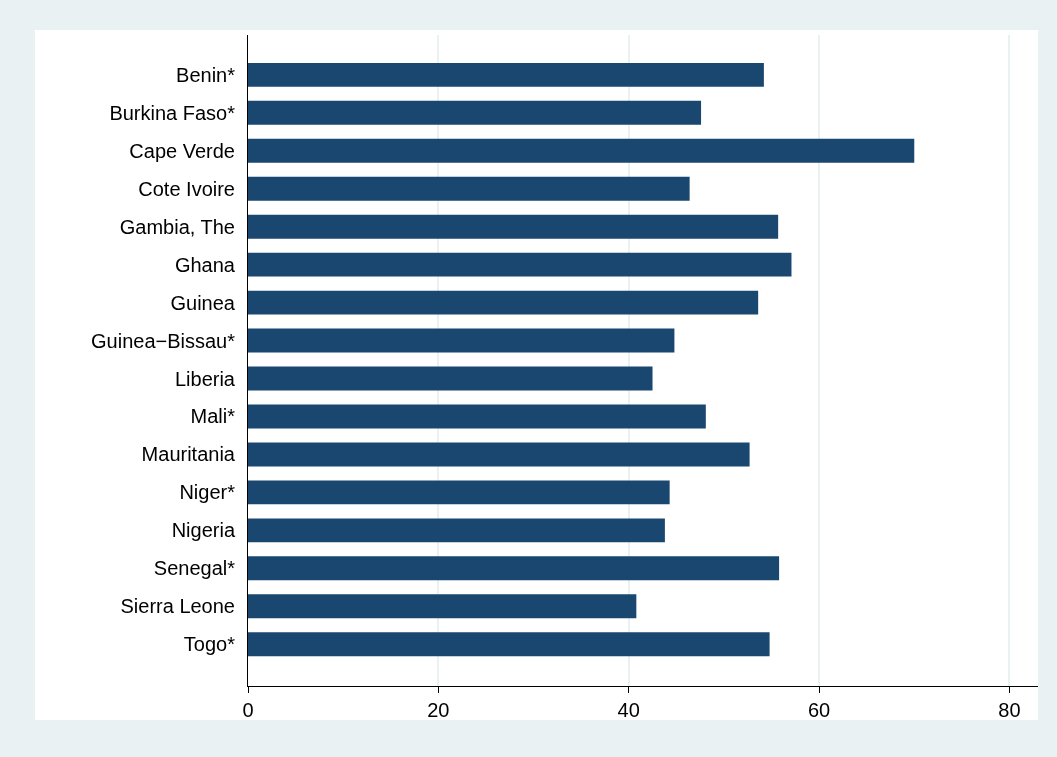 The image size is (1057, 757). Describe the element at coordinates (213, 416) in the screenshot. I see `y-tick-label: Mali*` at that location.